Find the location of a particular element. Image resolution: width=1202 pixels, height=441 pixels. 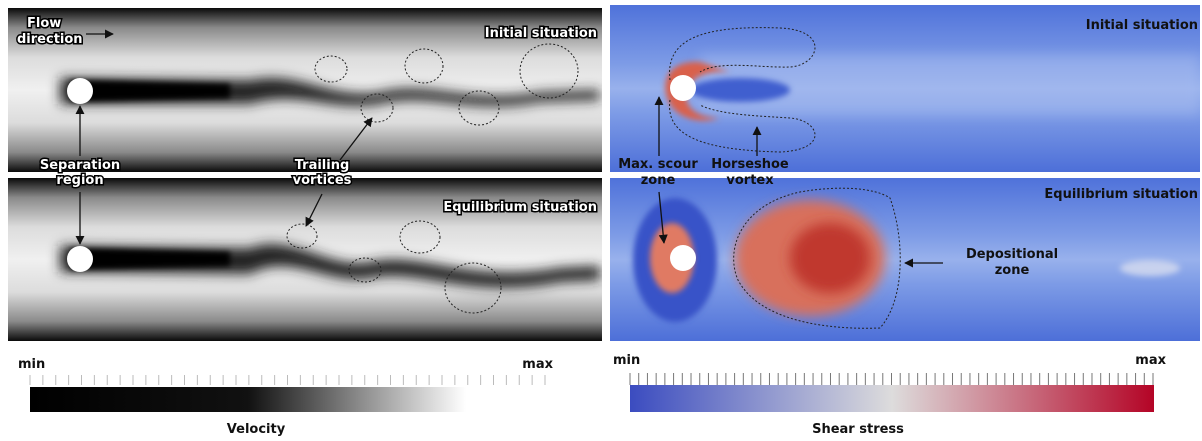

horseshoe-label: Horseshoe vortex is located at coordinates (750, 172).